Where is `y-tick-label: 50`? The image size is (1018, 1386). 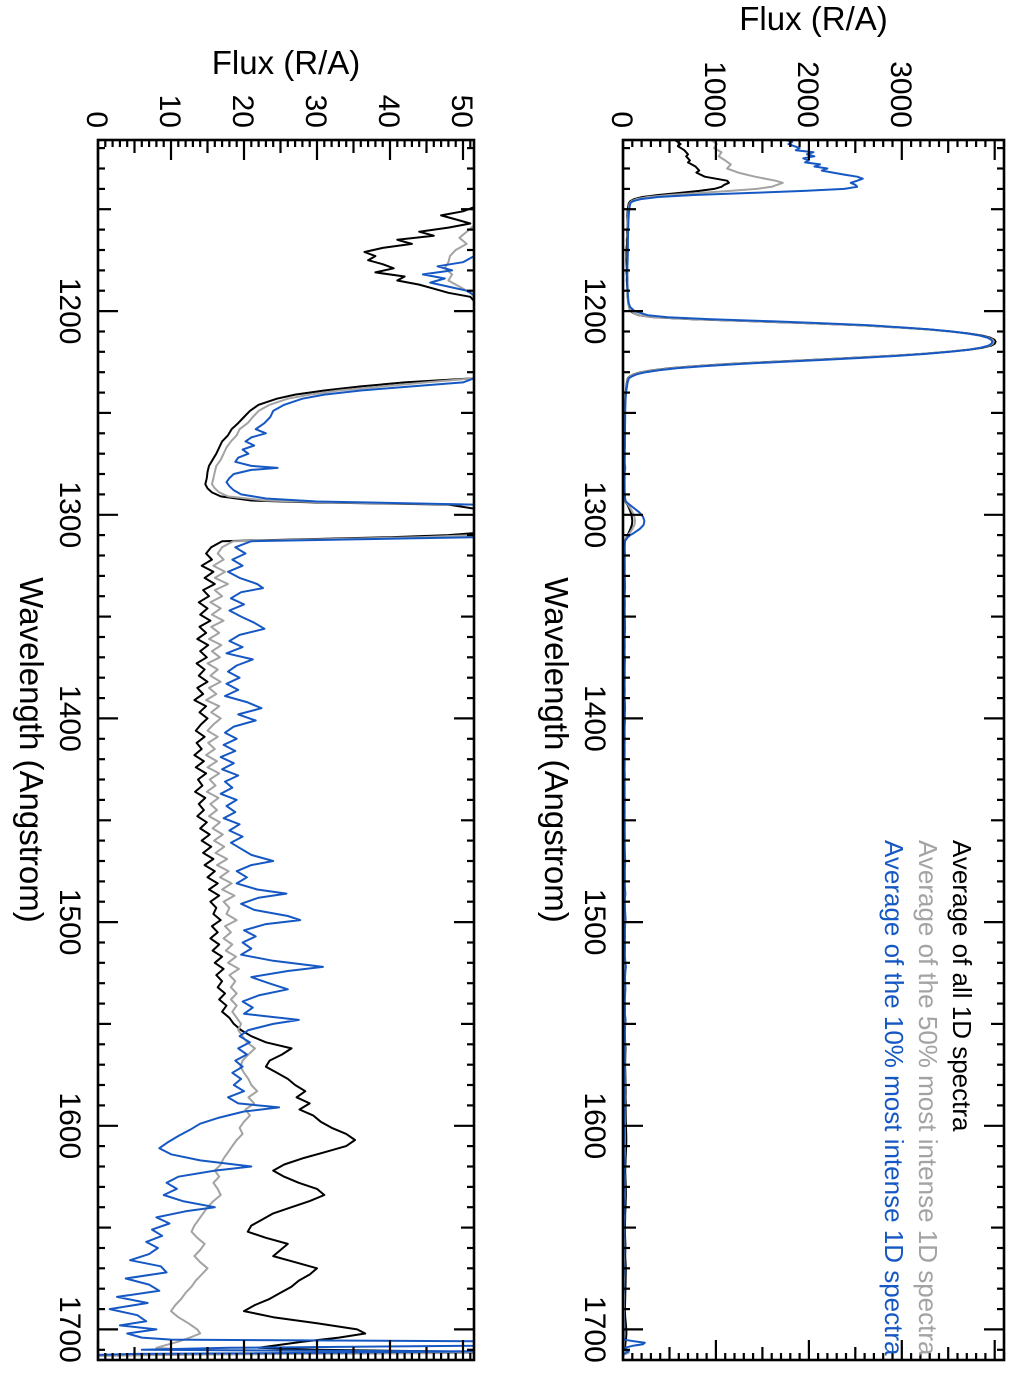 y-tick-label: 50 is located at coordinates (461, 111).